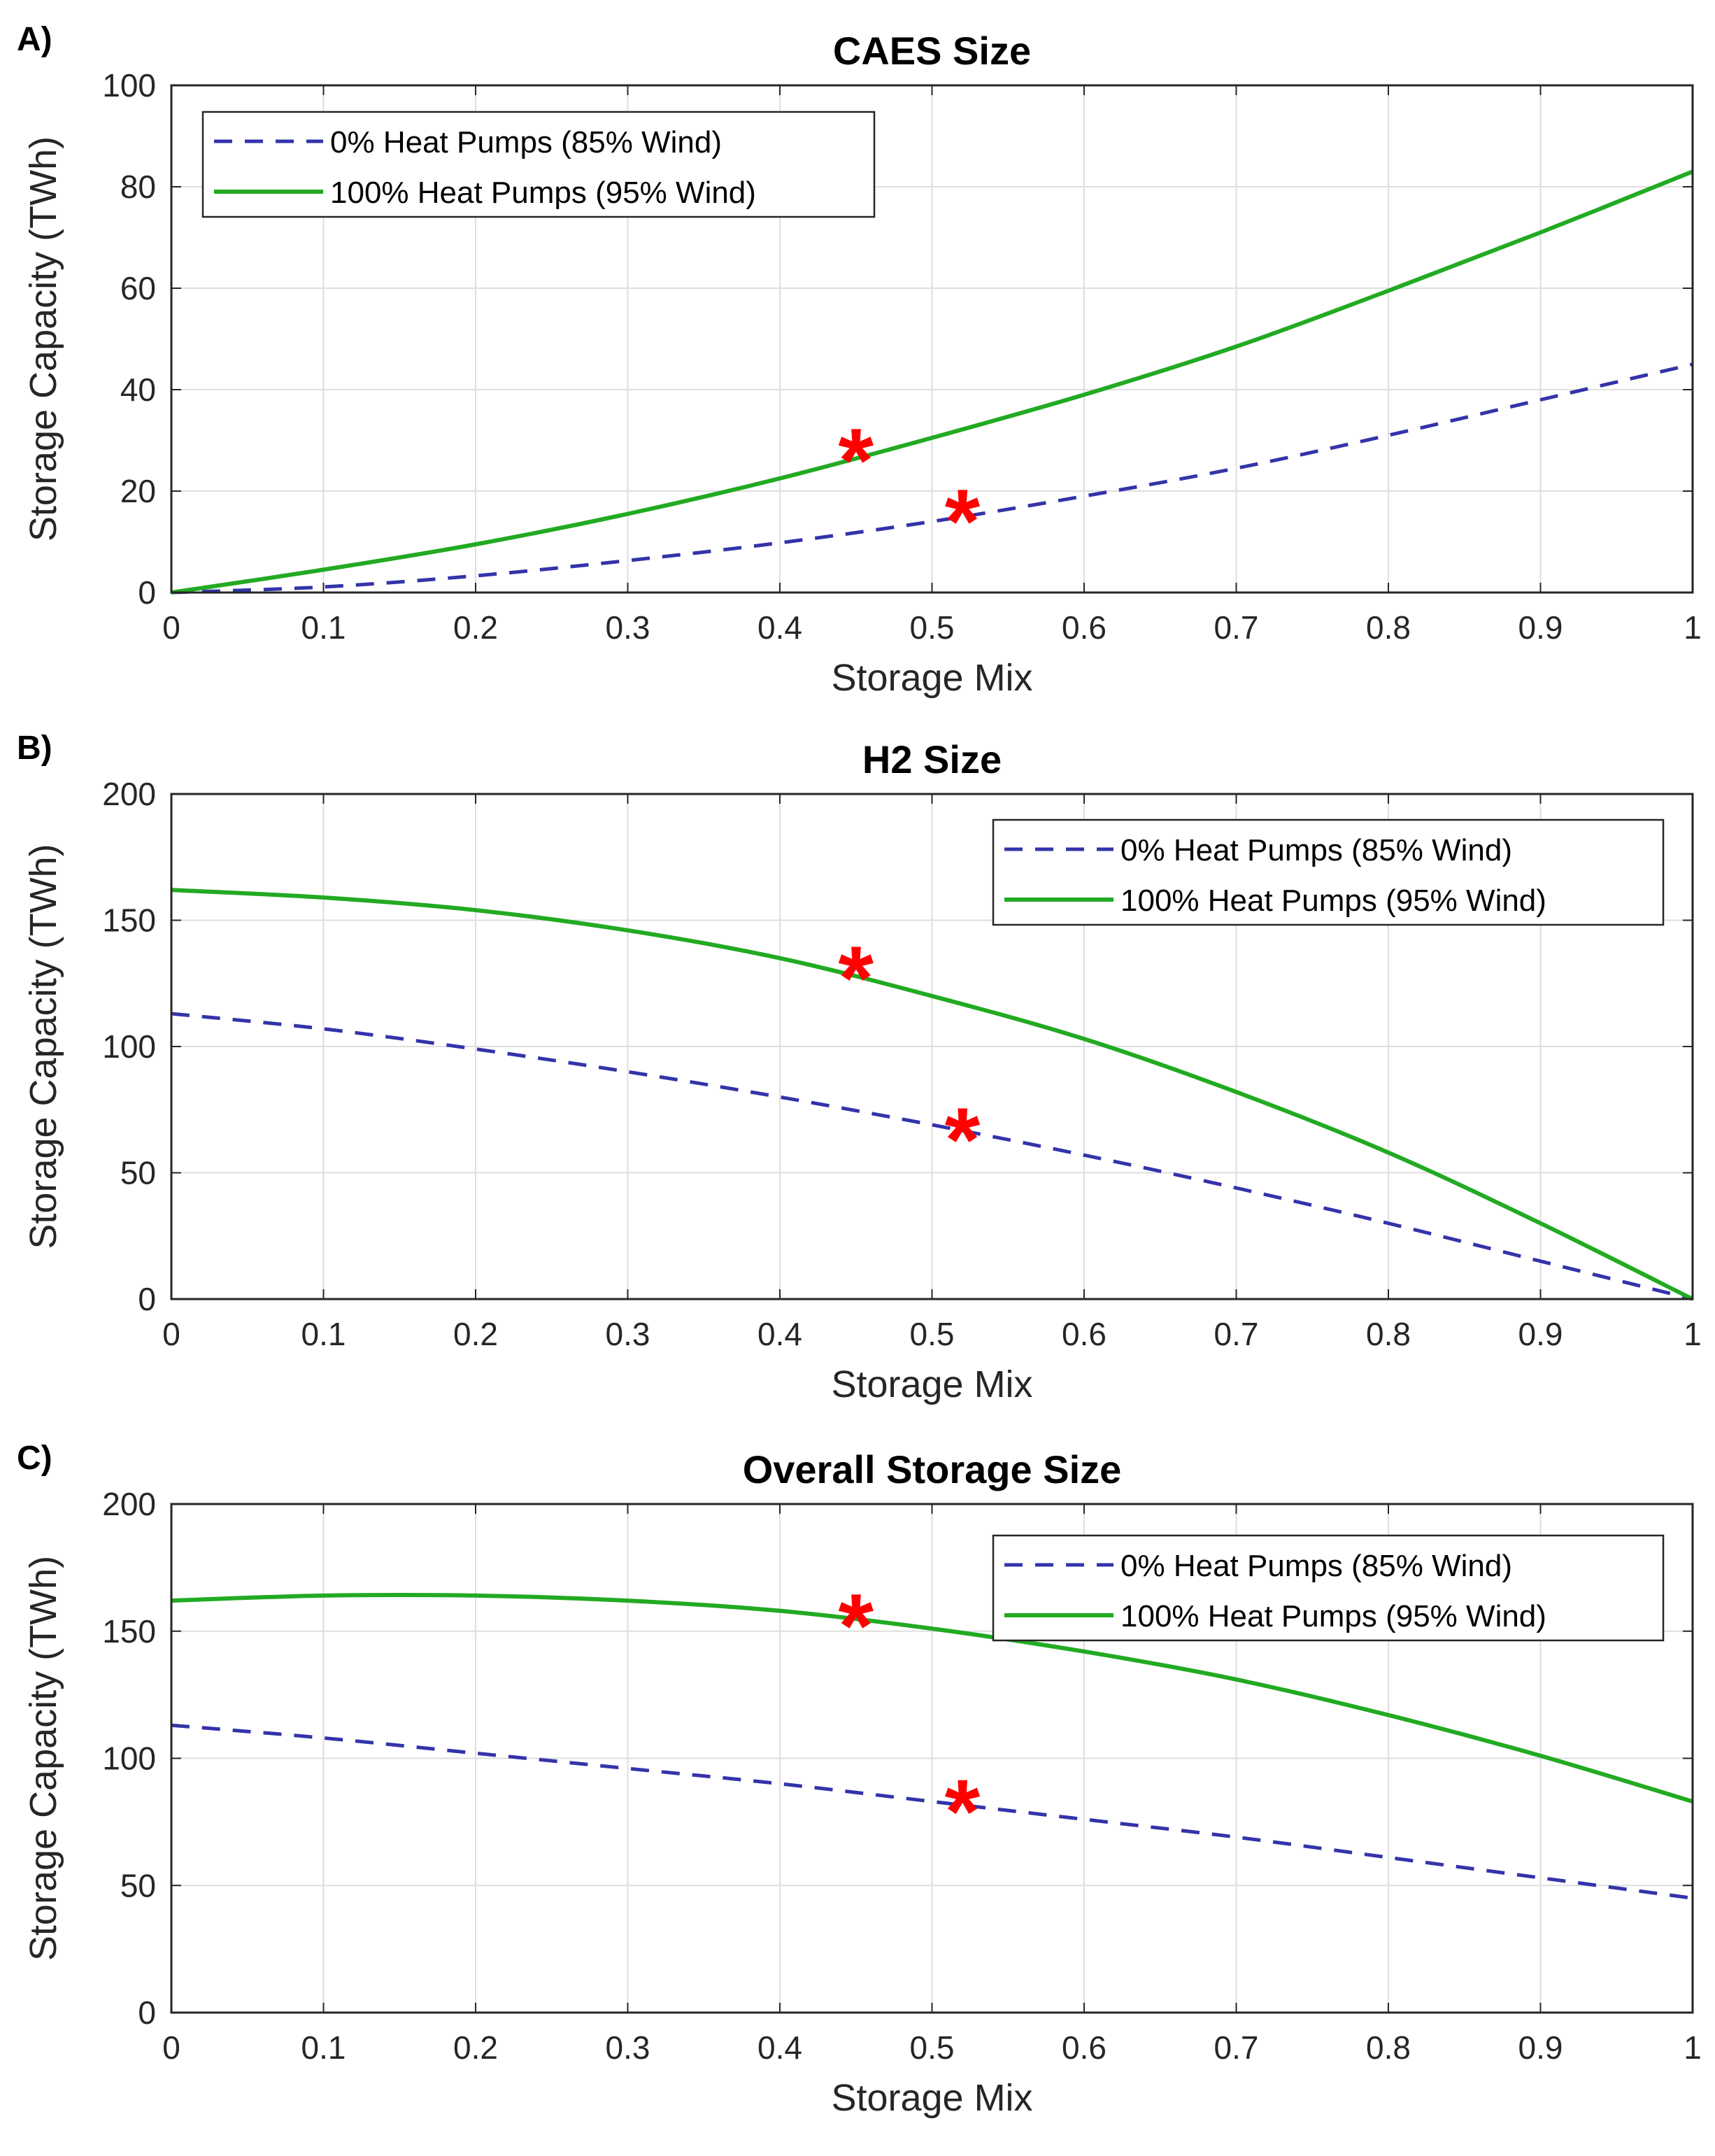  What do you see at coordinates (138, 187) in the screenshot?
I see `y-tick-label: 80` at bounding box center [138, 187].